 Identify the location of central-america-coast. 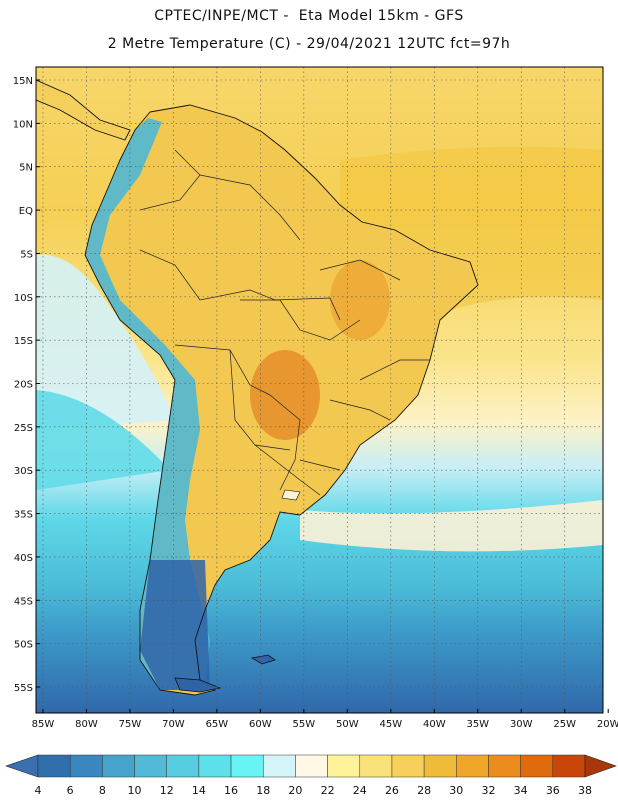
(83, 110).